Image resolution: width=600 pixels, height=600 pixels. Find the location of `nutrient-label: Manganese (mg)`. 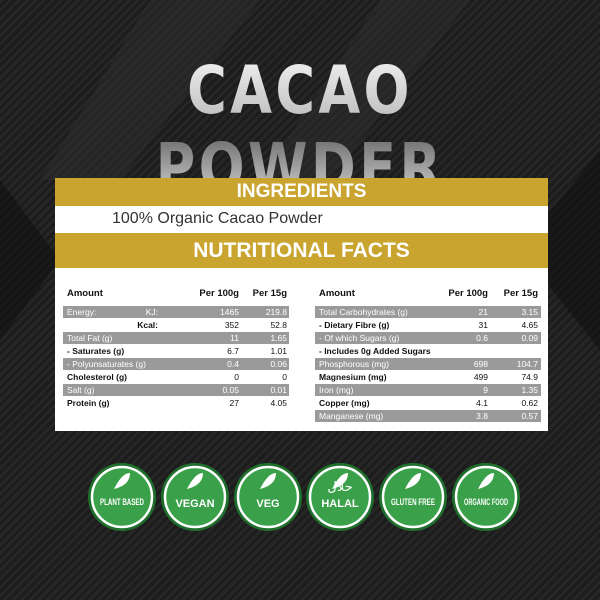

nutrient-label: Manganese (mg) is located at coordinates (351, 416).